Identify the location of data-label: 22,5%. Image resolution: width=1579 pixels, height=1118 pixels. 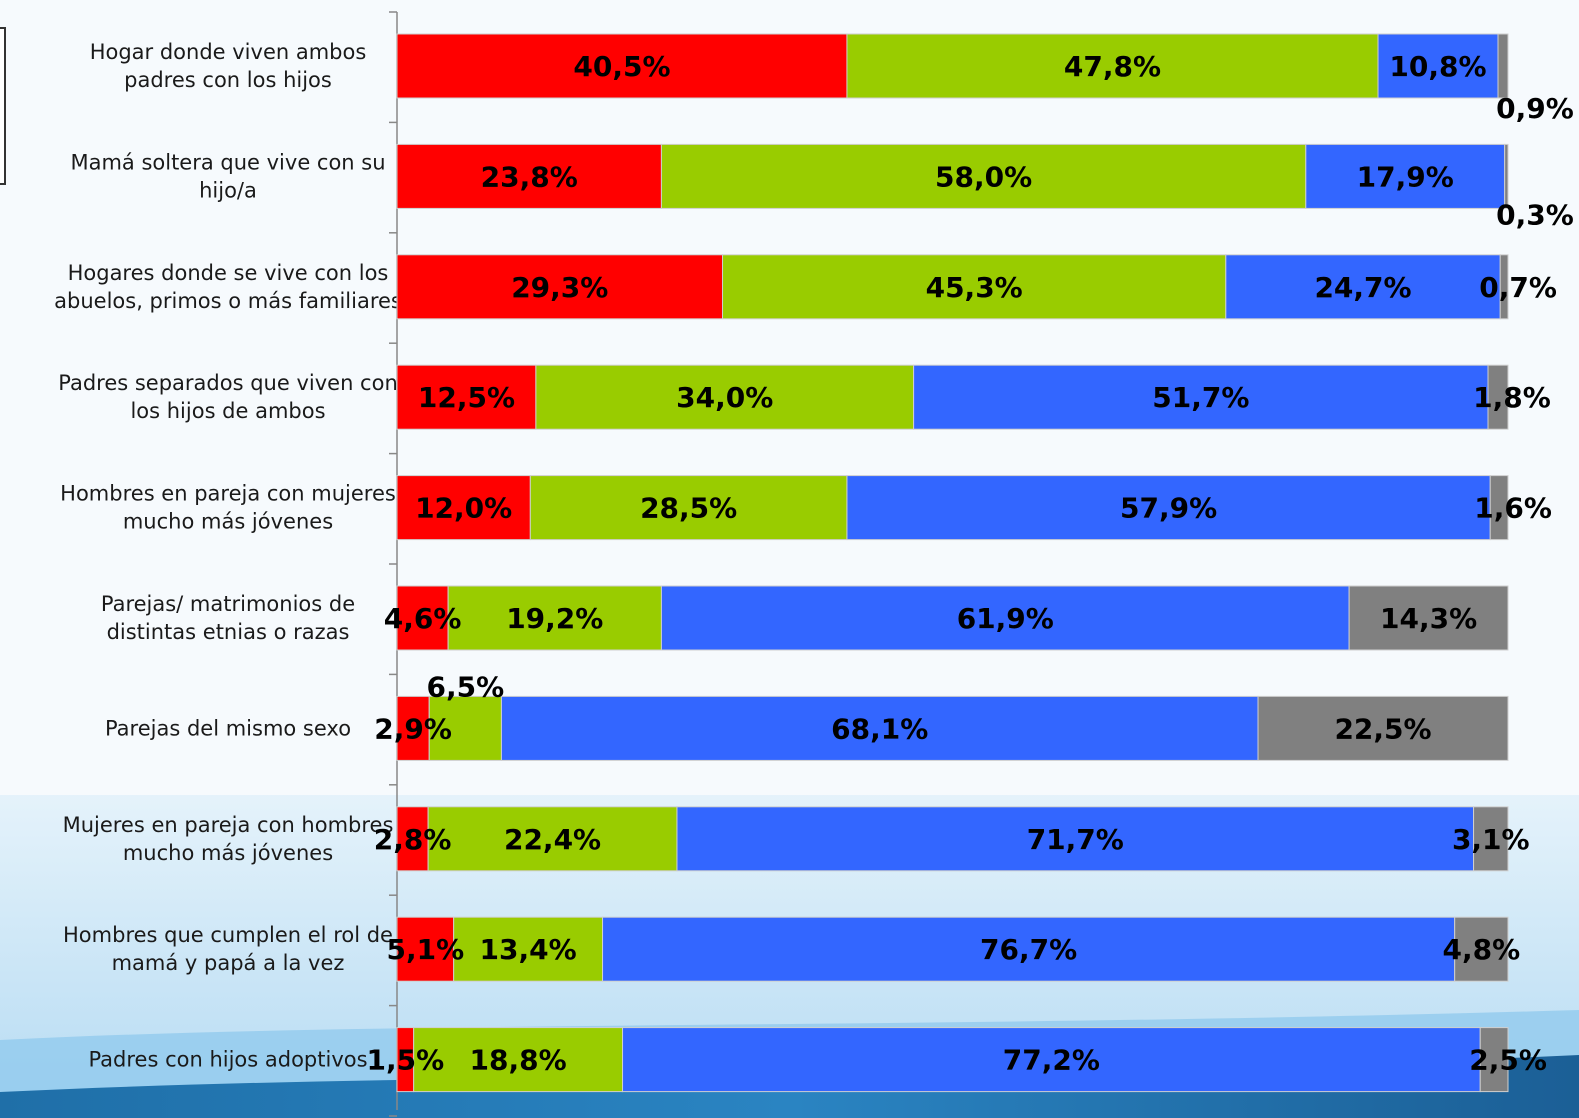
(1382, 728).